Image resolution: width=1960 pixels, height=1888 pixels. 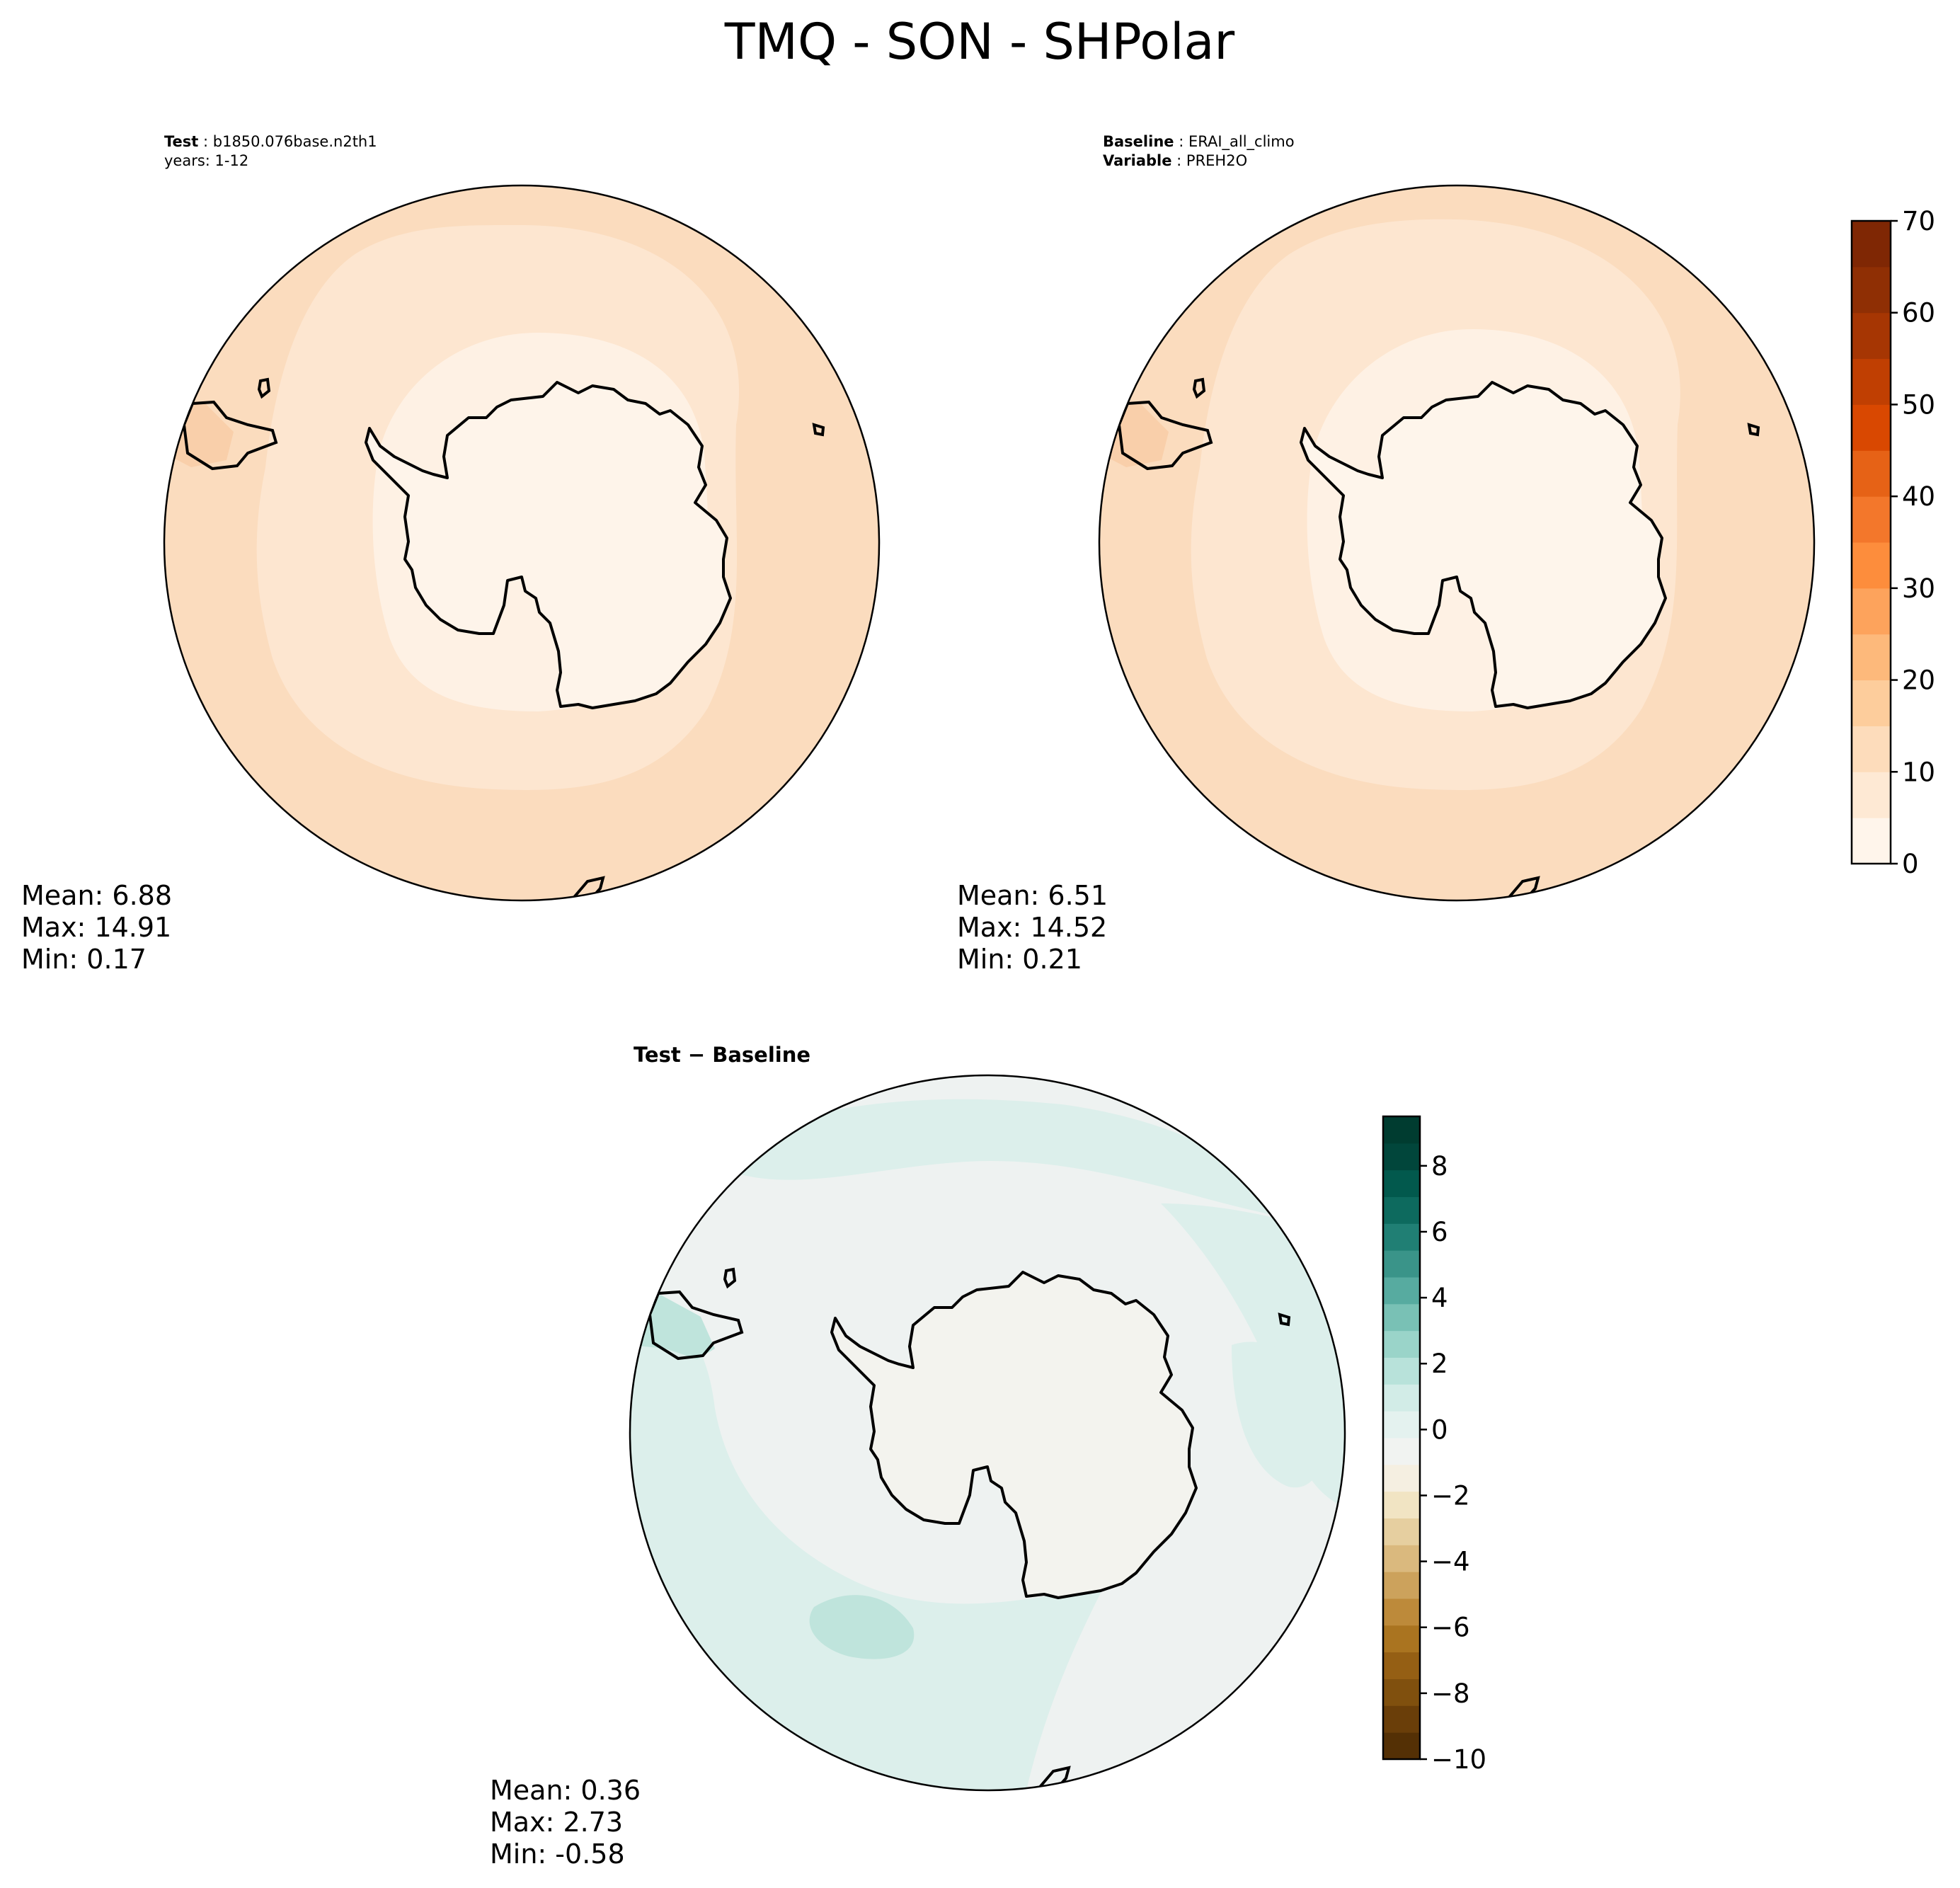 I want to click on diff-colorbar: −10 −8 −6 −4 −2 0 2 4 6 8, so click(x=1434, y=1445).